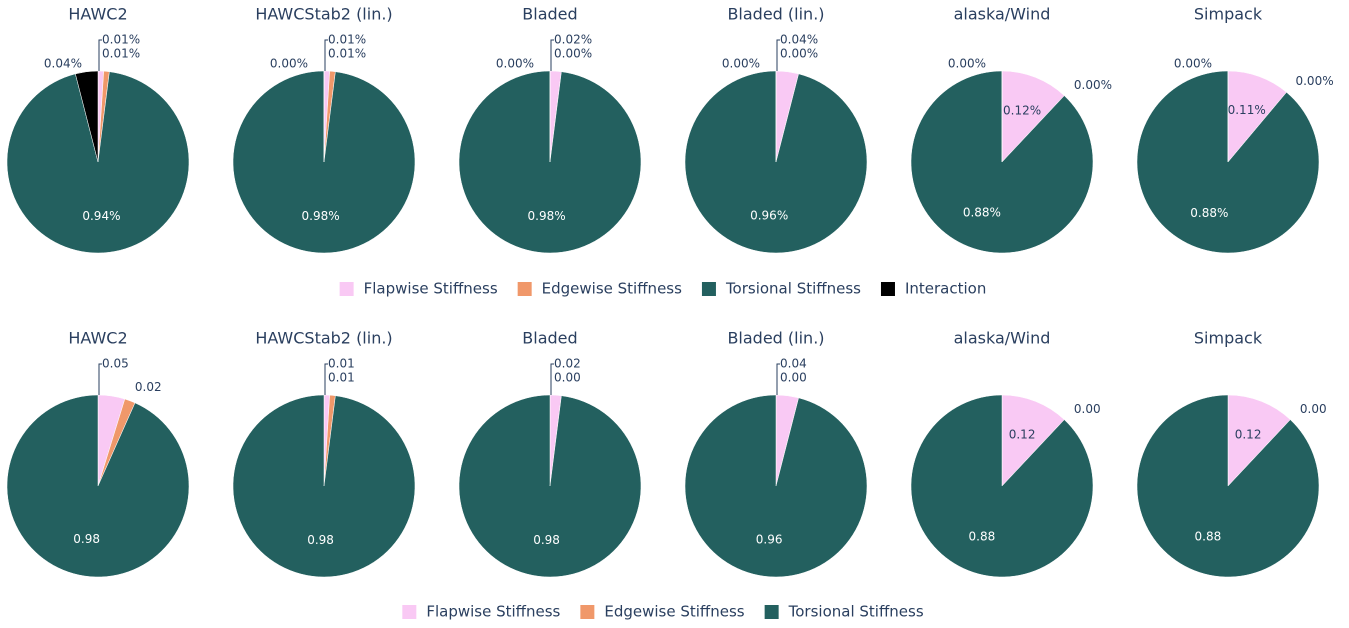  What do you see at coordinates (1247, 110) in the screenshot?
I see `slice-label: 0.11%` at bounding box center [1247, 110].